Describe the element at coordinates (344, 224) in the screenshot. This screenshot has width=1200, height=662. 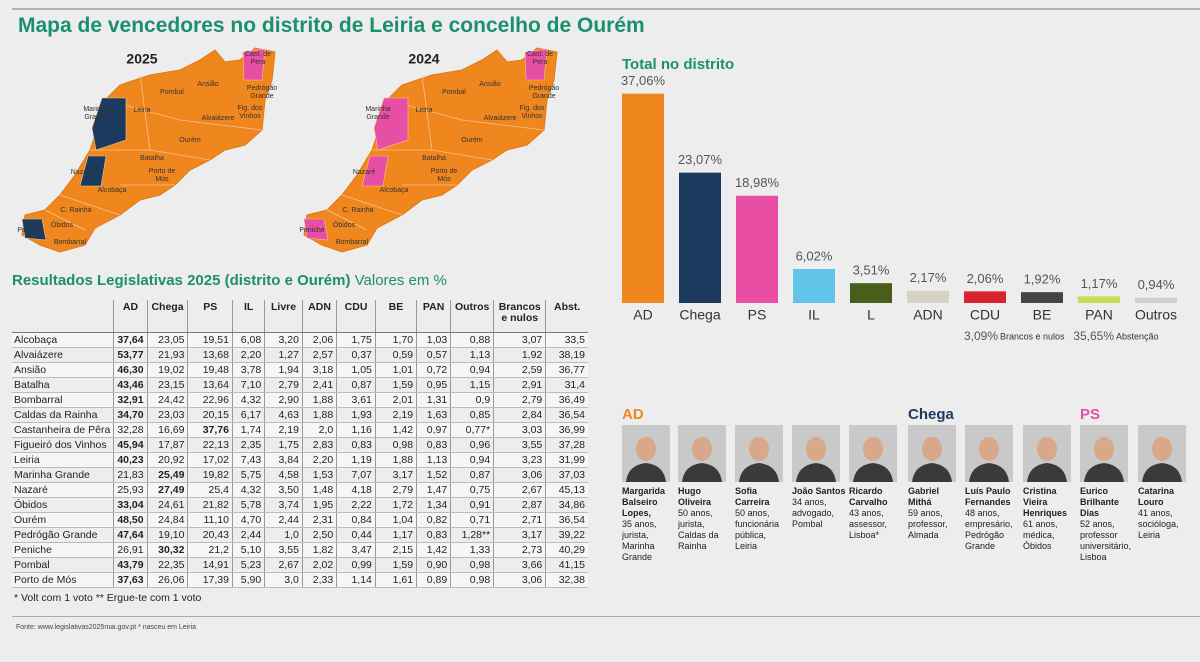
I see `region-label: Óbidos` at that location.